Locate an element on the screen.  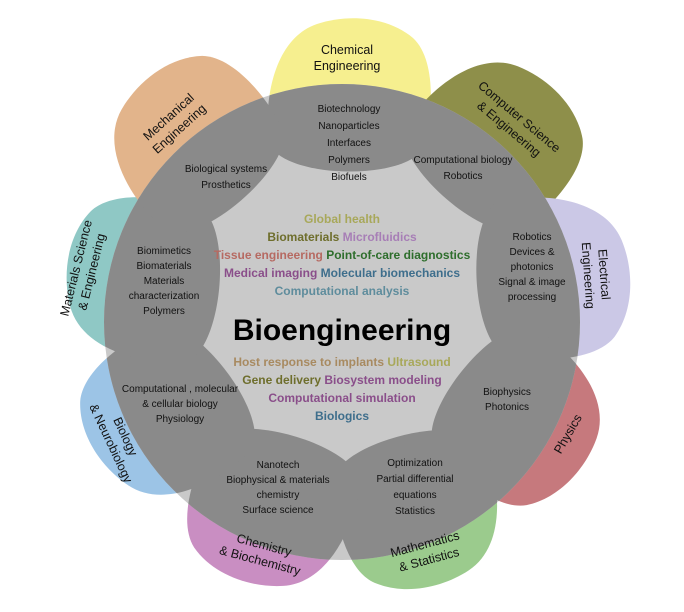
overlap-electrical is located at coordinates (528, 278).